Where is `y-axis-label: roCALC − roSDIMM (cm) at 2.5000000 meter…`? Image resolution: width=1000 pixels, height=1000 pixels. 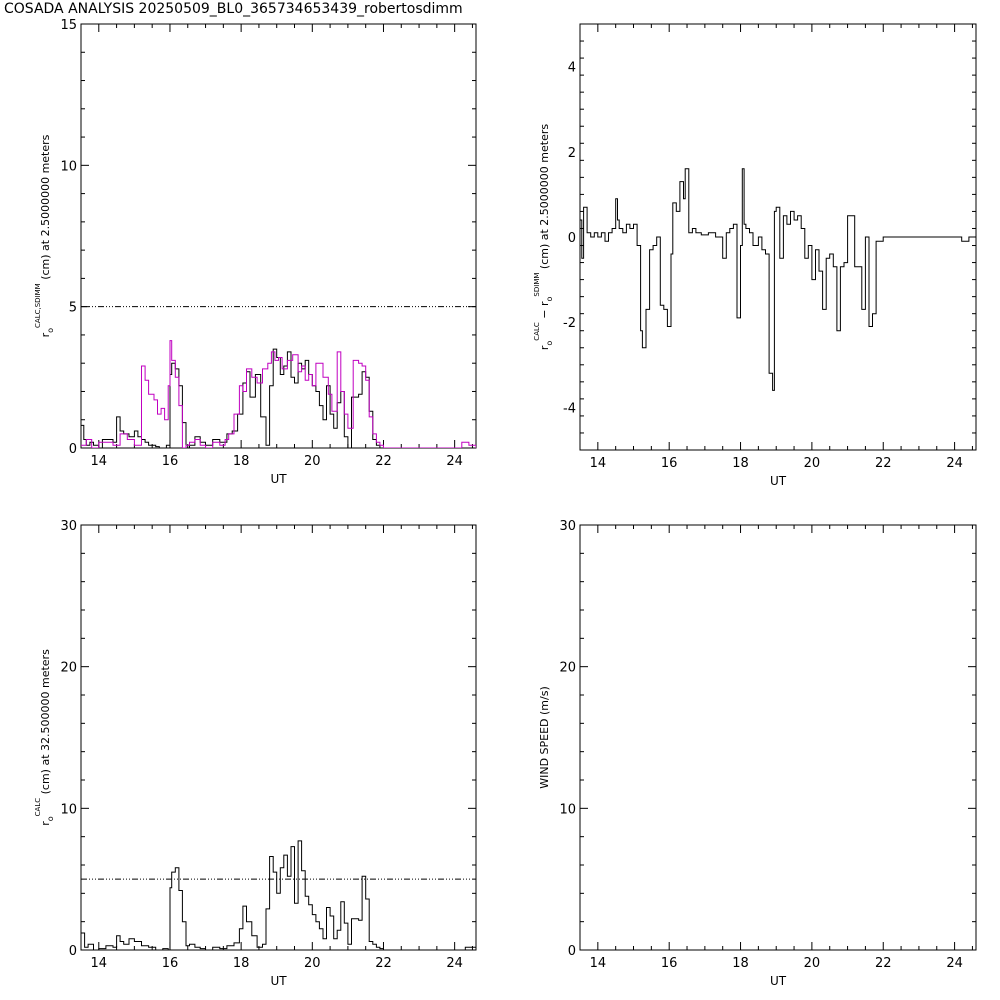
y-axis-label: roCALC − roSDIMM (cm) at 2.5000000 meter… is located at coordinates (543, 237).